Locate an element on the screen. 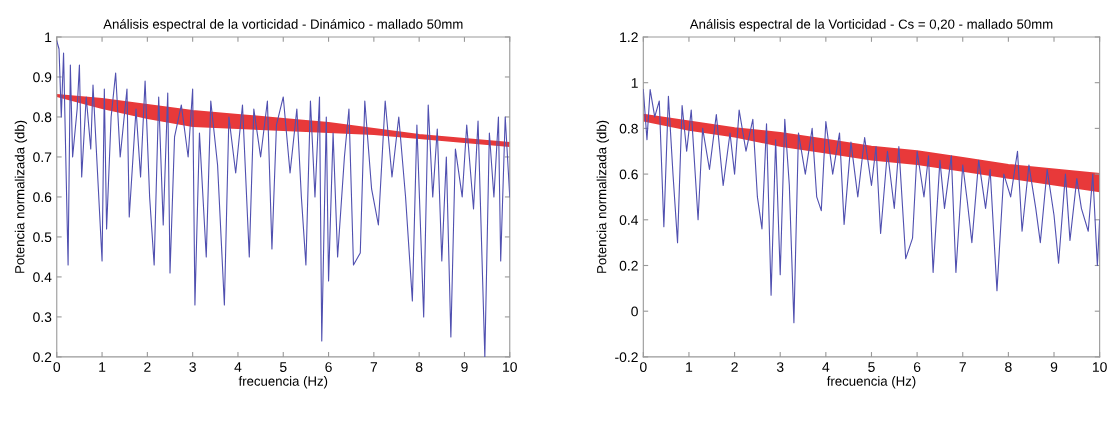 The height and width of the screenshot is (430, 1113). y-tick-label: 0.7 is located at coordinates (42, 157).